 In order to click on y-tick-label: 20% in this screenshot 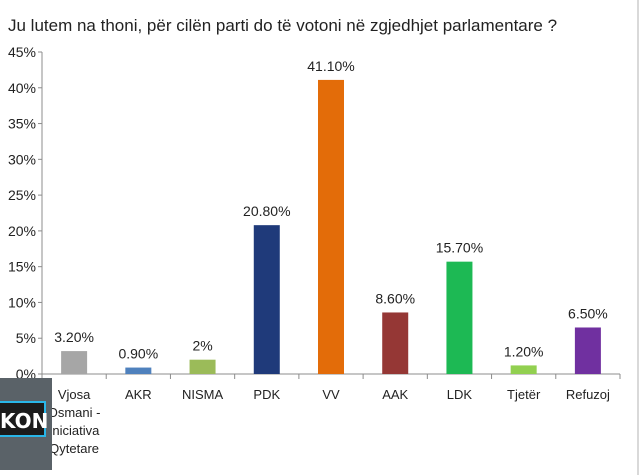, I will do `click(22, 231)`.